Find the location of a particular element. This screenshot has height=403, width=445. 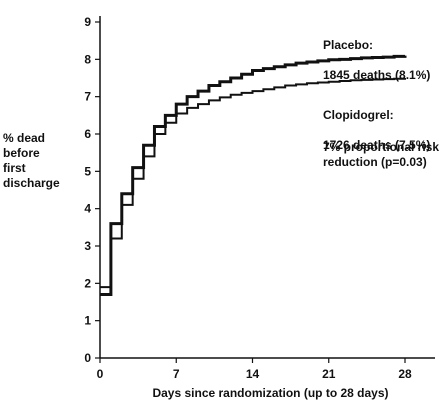

placebo-label: Placebo: 1845 deaths (8.1%) is located at coordinates (376, 60).